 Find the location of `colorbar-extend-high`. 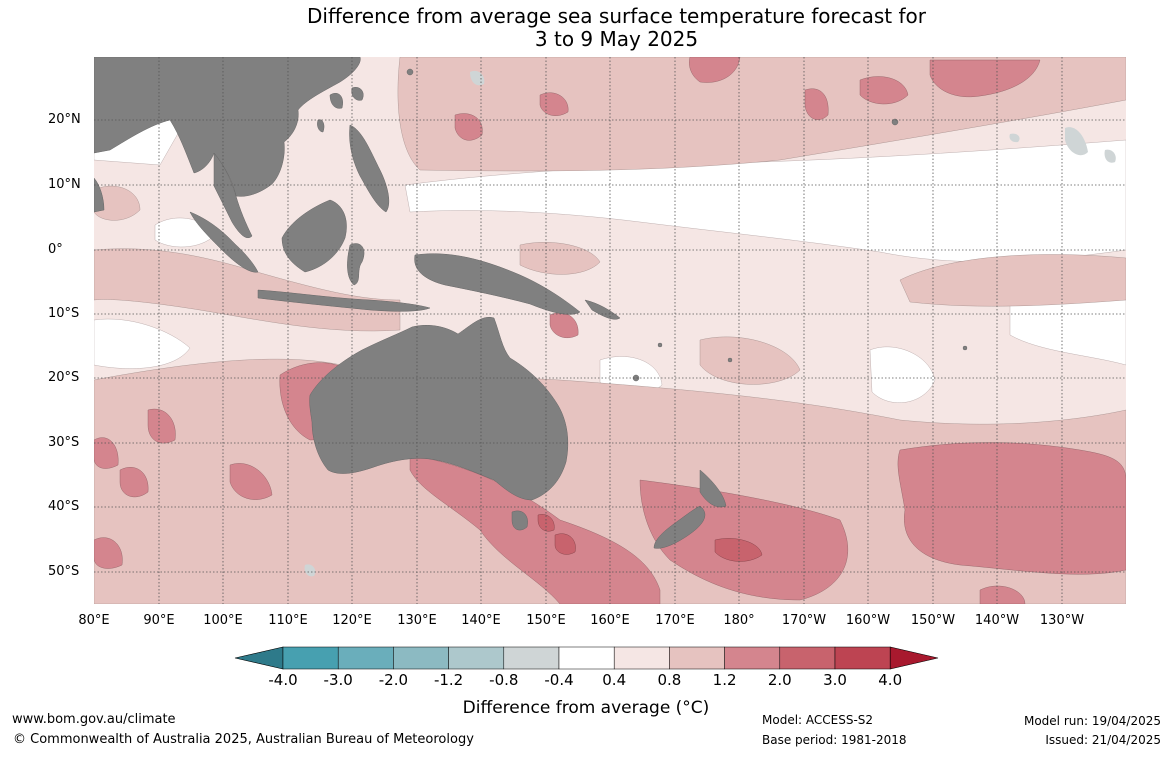

colorbar-extend-high is located at coordinates (914, 658).